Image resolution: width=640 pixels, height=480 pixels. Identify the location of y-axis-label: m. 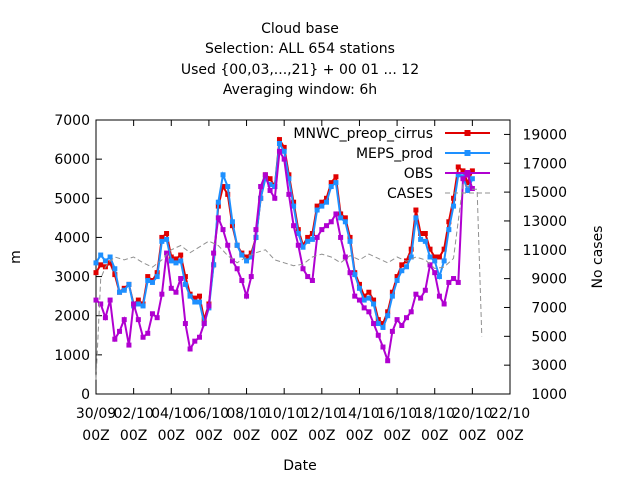
(16, 257).